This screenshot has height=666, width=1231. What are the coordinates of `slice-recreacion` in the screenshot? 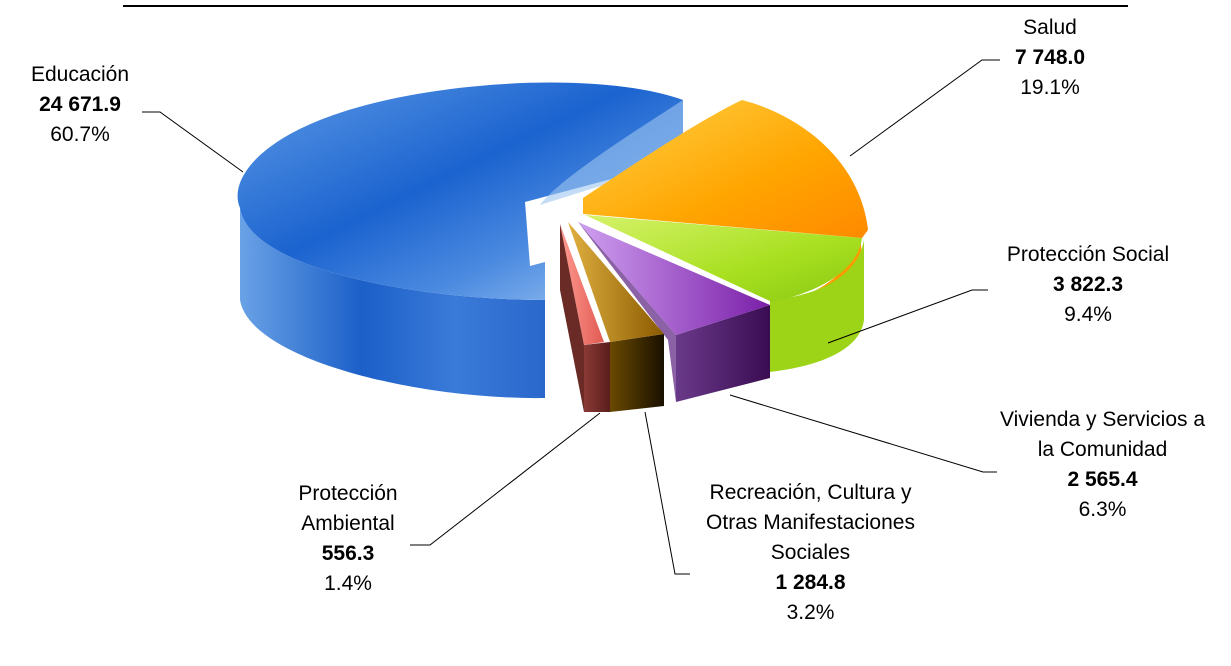 It's located at (616, 317).